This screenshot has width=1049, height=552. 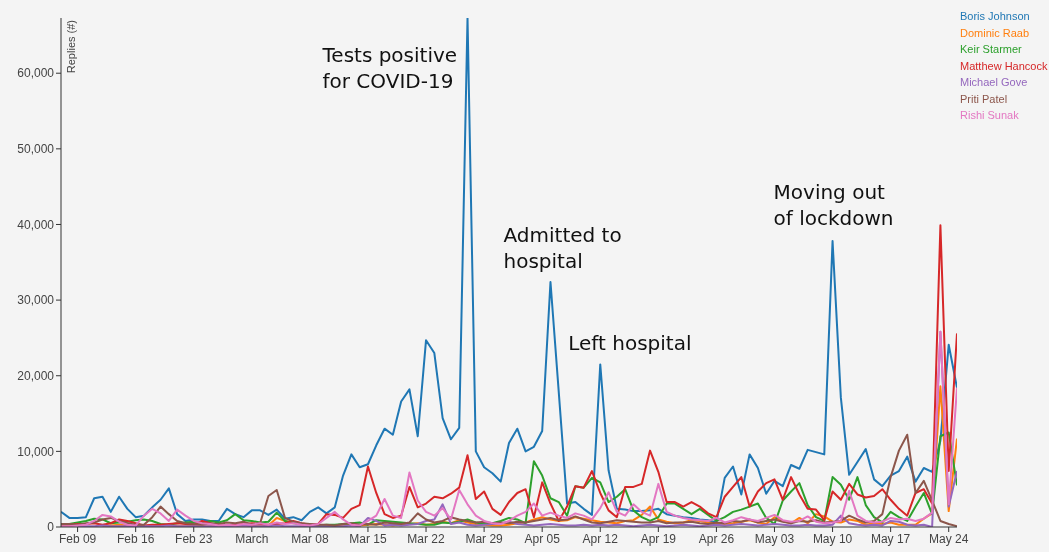 I want to click on annotation: Left hospital, so click(x=630, y=343).